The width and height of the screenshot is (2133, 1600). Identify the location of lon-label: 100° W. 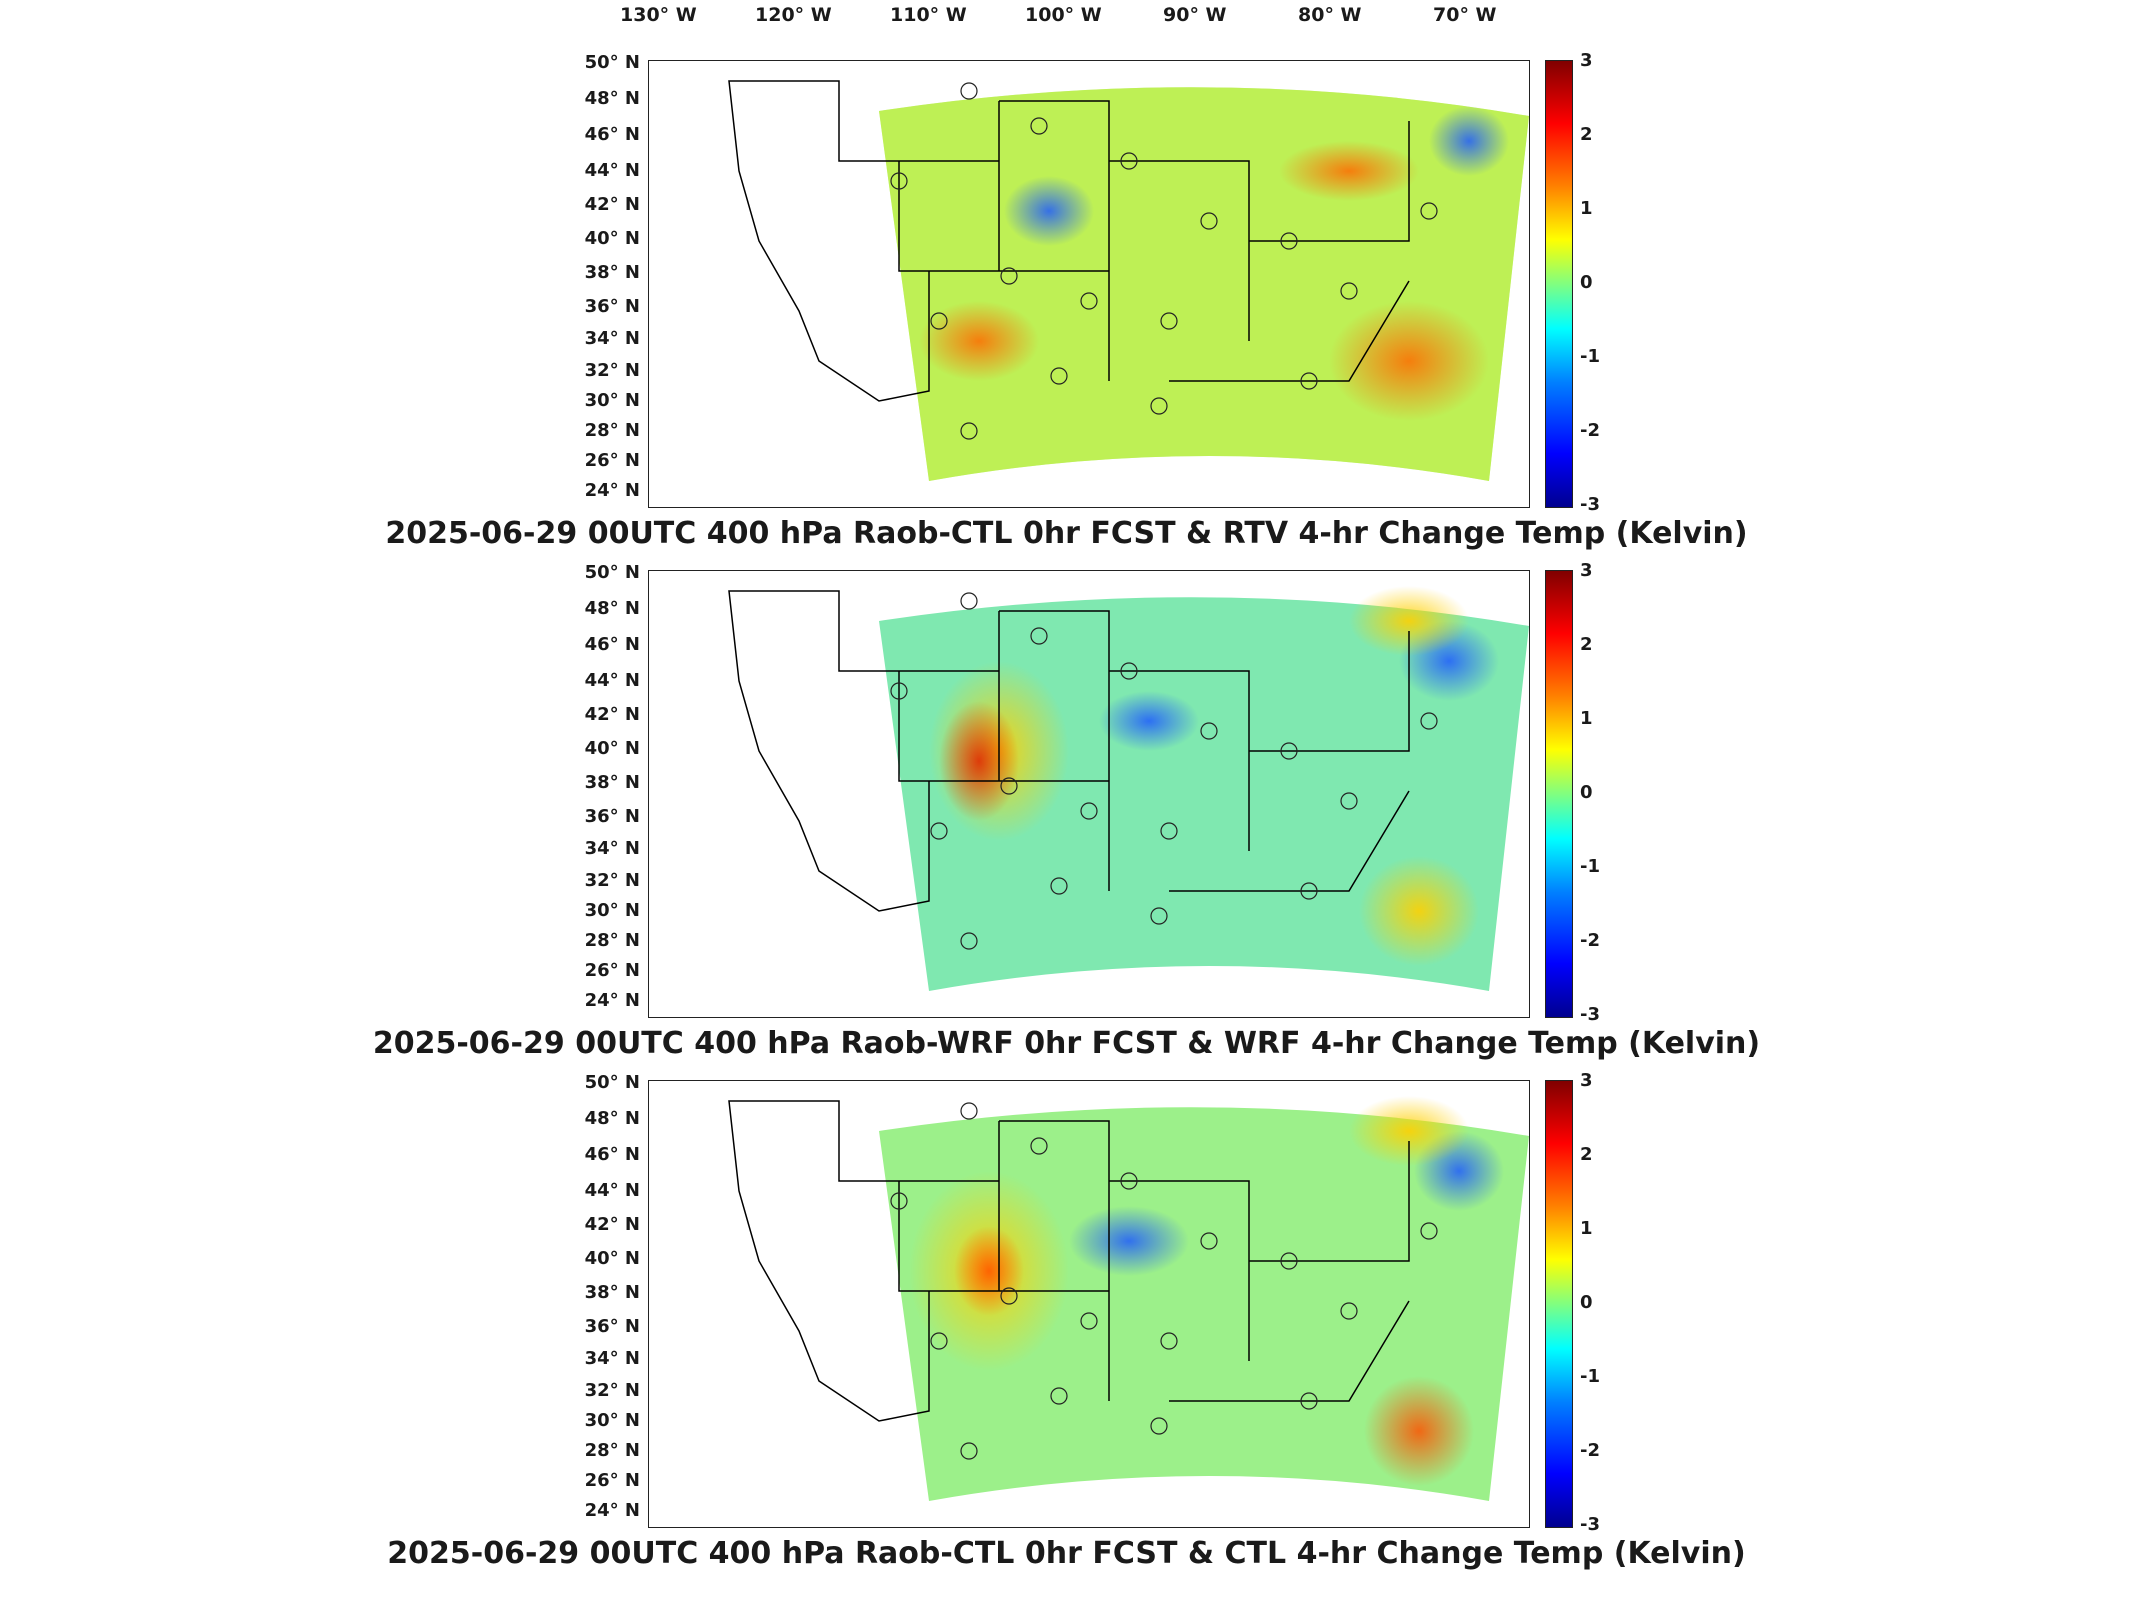
(1063, 15).